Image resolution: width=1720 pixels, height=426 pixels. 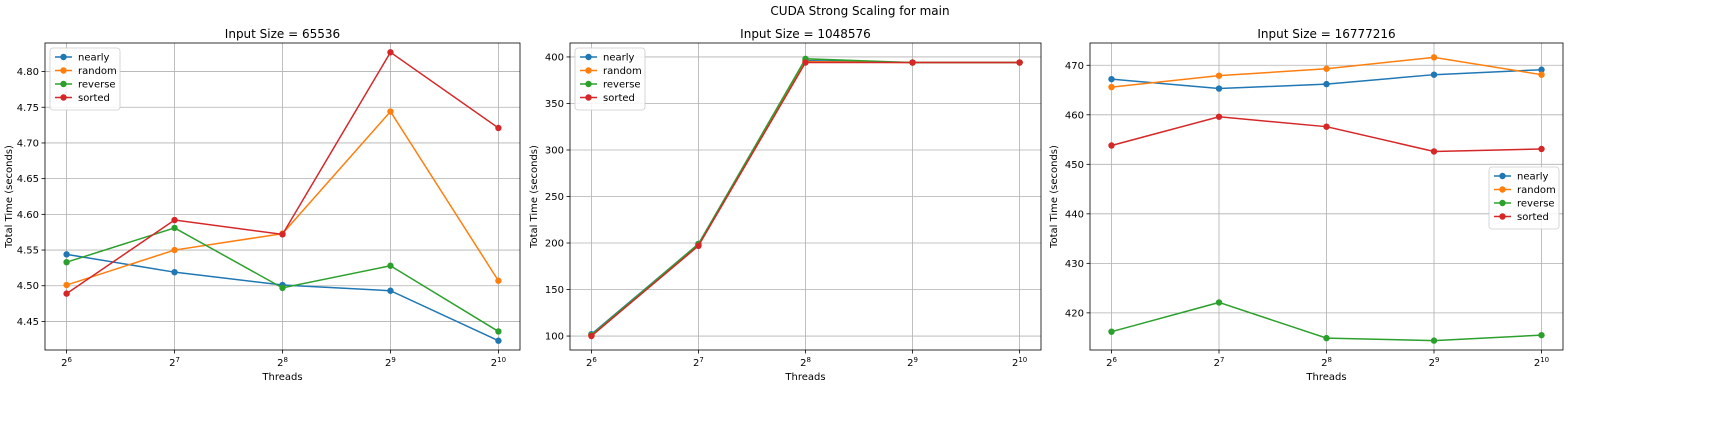 I want to click on legend-label-nearly: nearly, so click(x=619, y=58).